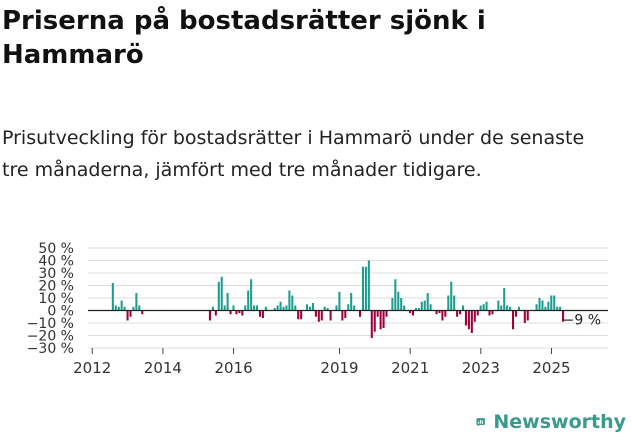  Describe the element at coordinates (551, 368) in the screenshot. I see `x-tick-label: 2025` at that location.